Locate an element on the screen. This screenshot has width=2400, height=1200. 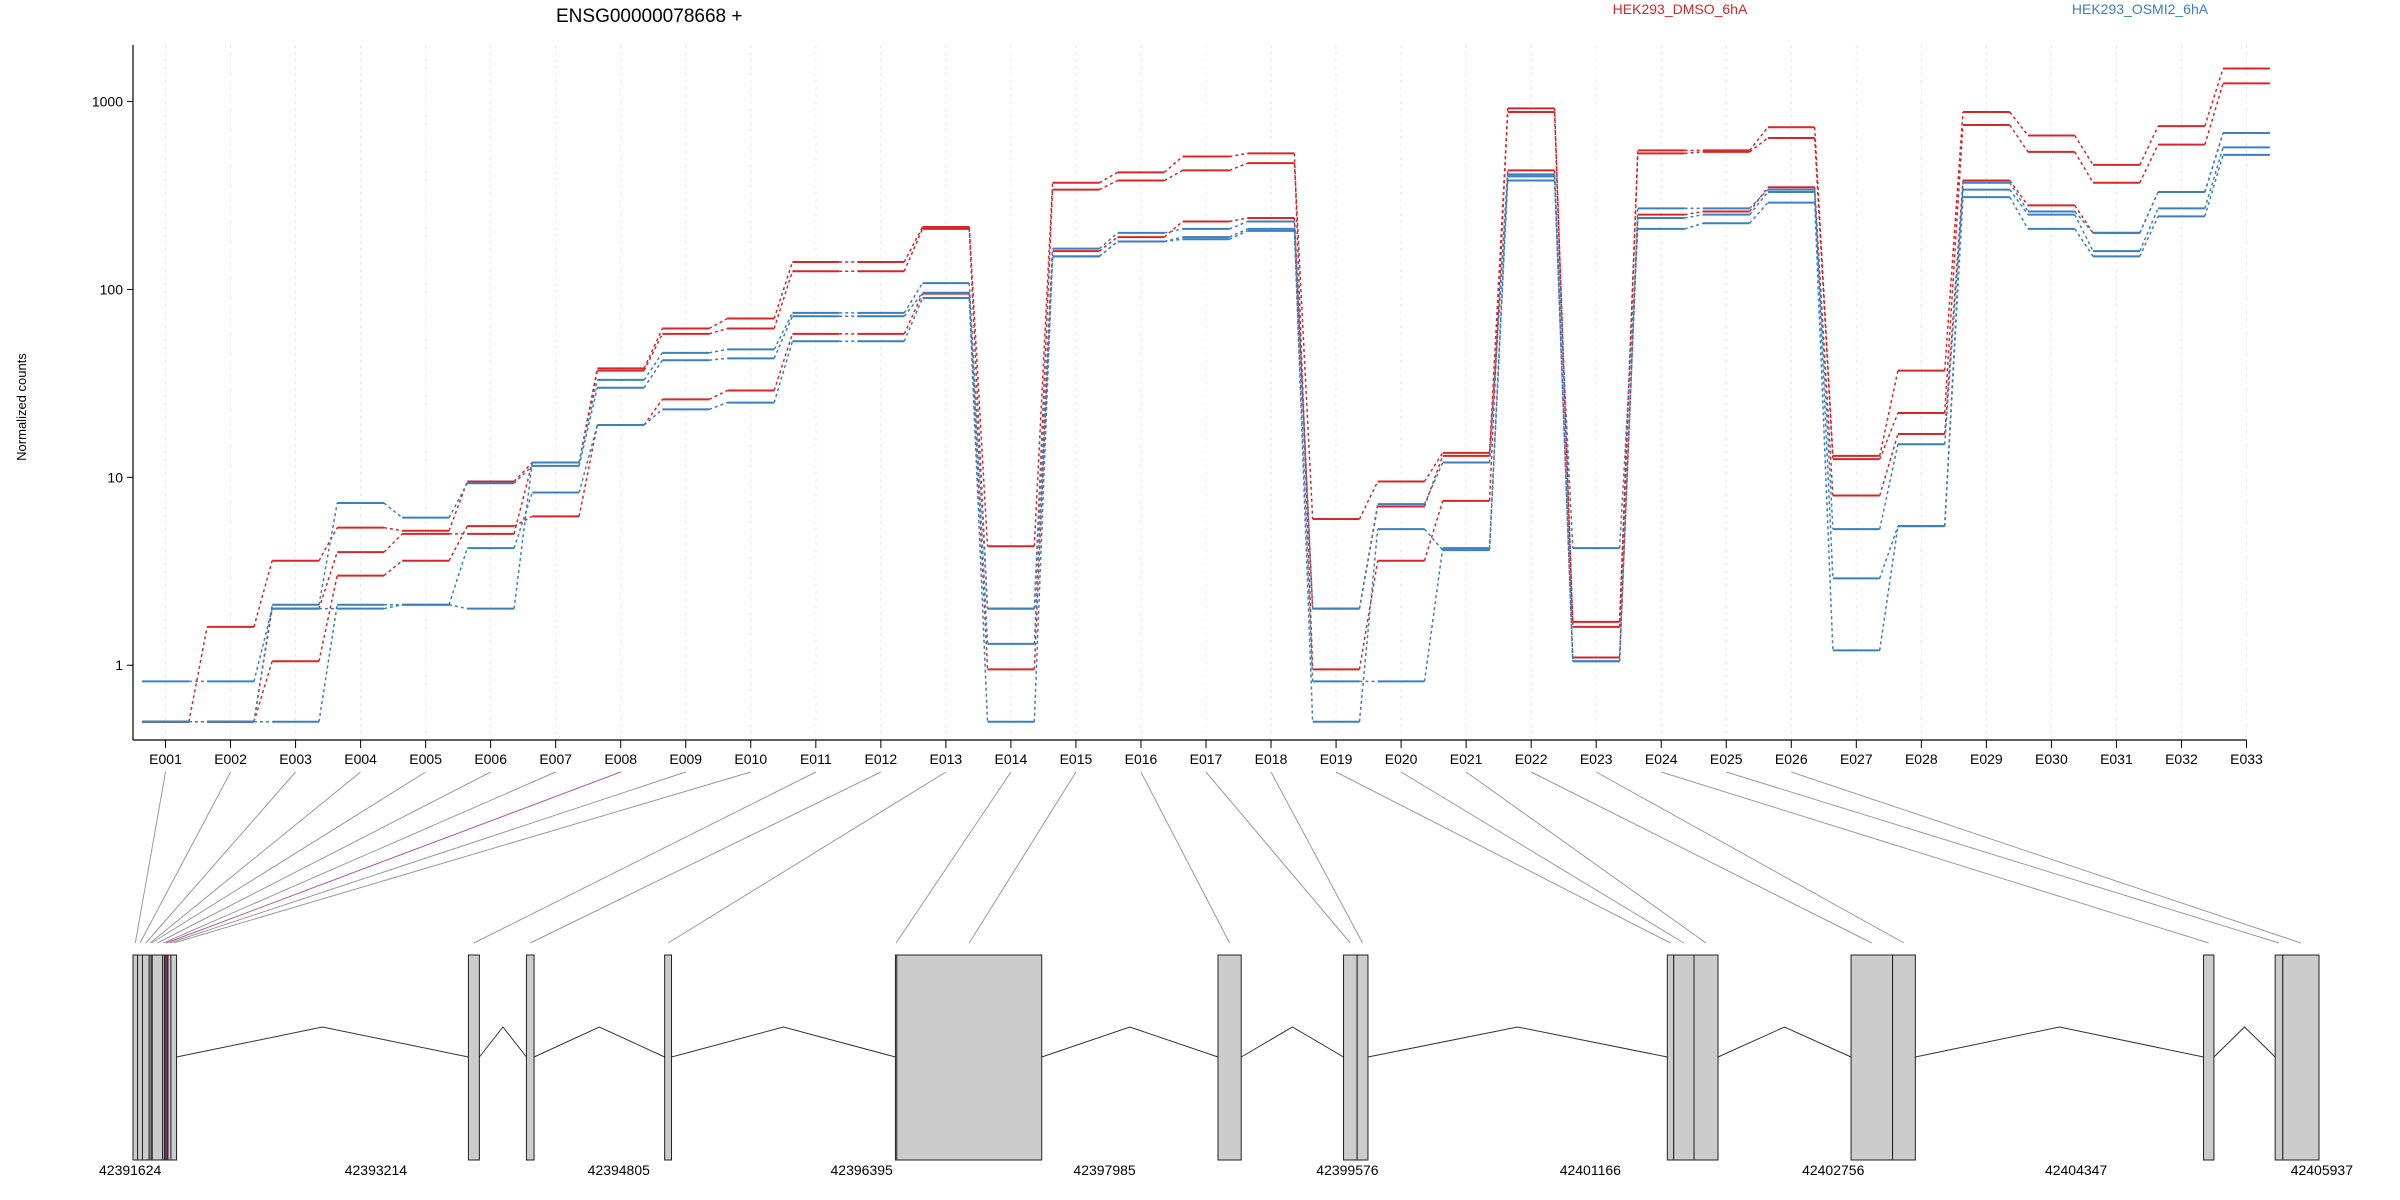
exon-box-e022 is located at coordinates (1872, 1057).